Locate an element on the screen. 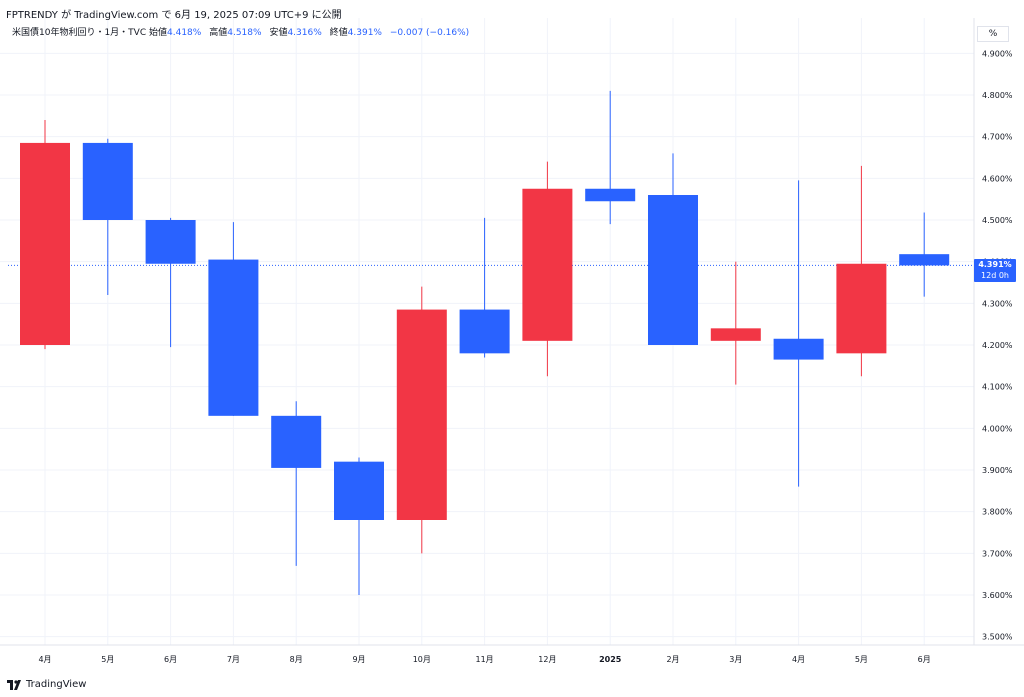 The image size is (1024, 697). x-tick-label: 3月 is located at coordinates (735, 659).